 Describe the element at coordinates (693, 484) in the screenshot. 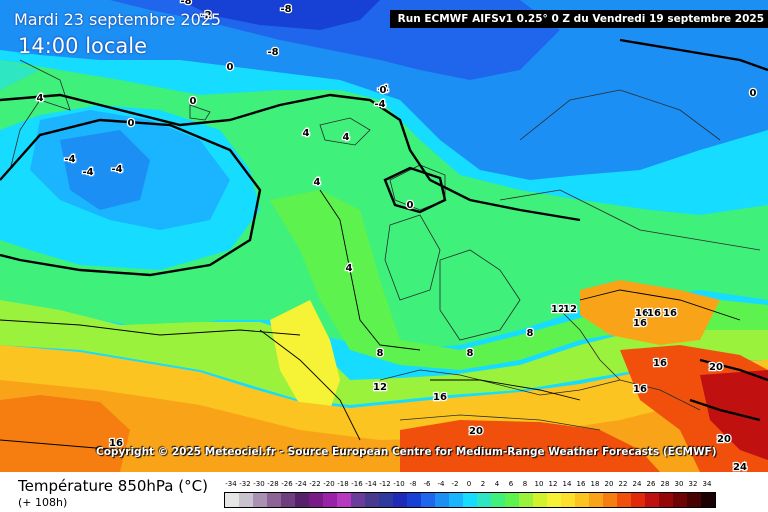

I see `scale-label: 32` at that location.